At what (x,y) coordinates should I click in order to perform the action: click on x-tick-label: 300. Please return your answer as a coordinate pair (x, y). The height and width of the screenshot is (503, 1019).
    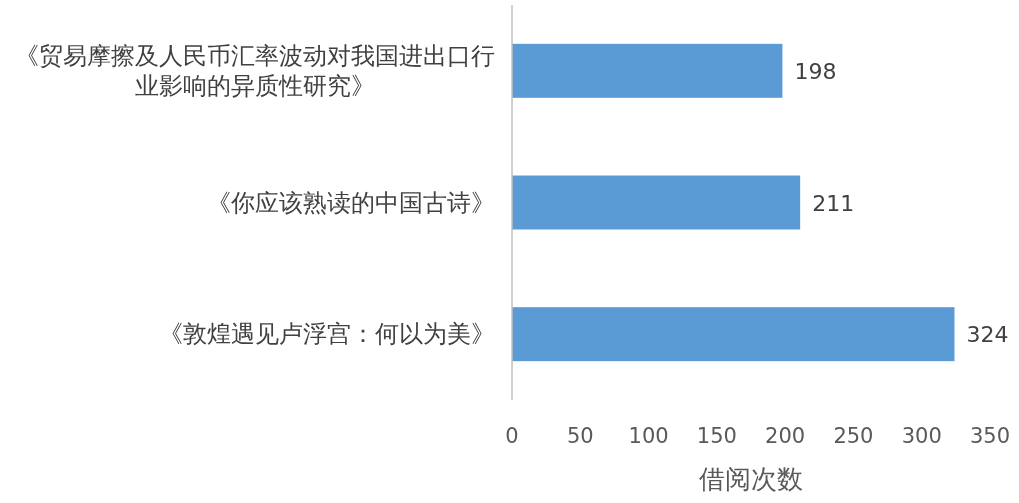
    Looking at the image, I should click on (921, 436).